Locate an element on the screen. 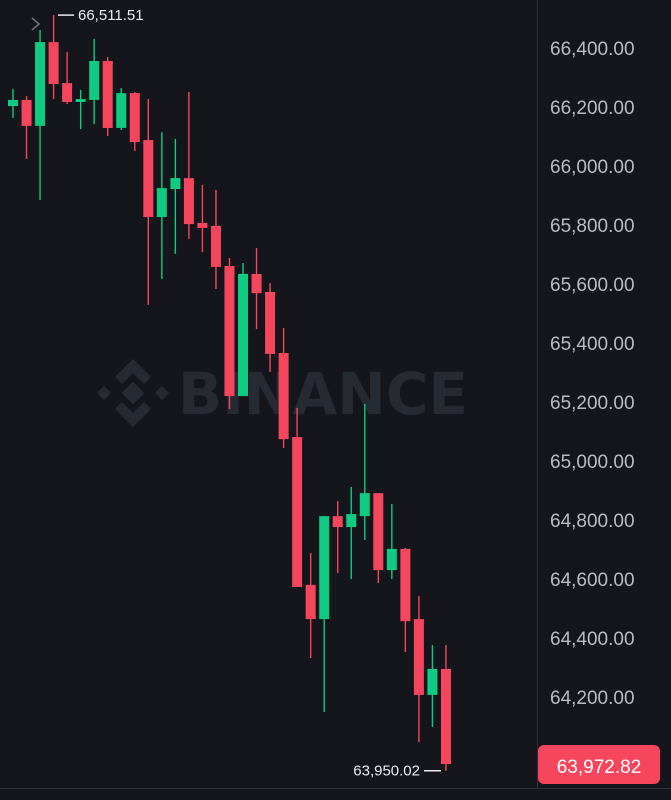 The width and height of the screenshot is (671, 800). y-tick-label: 66,200.00 is located at coordinates (592, 108).